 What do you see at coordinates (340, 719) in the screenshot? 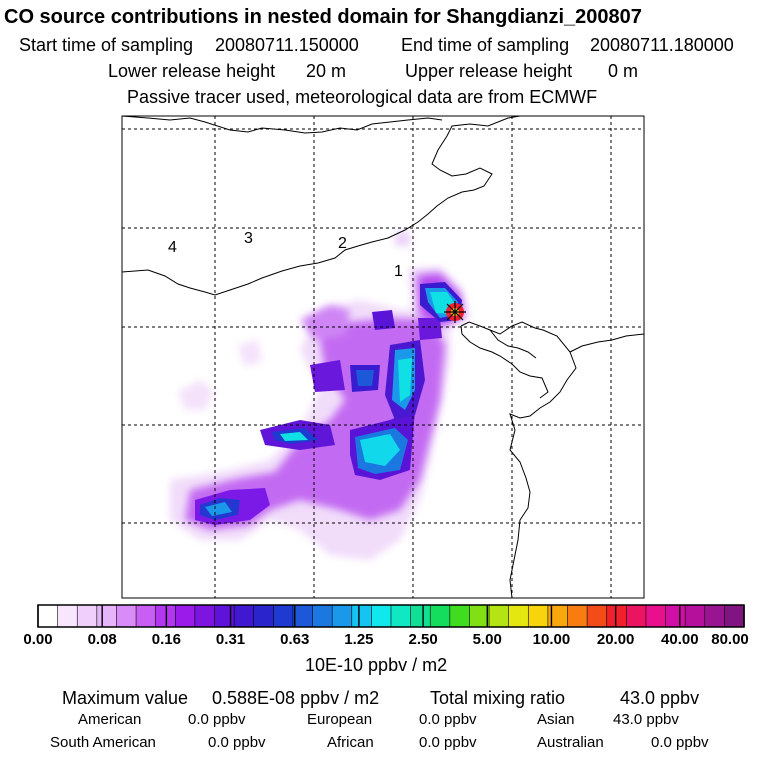
I see `region-european-label: European` at bounding box center [340, 719].